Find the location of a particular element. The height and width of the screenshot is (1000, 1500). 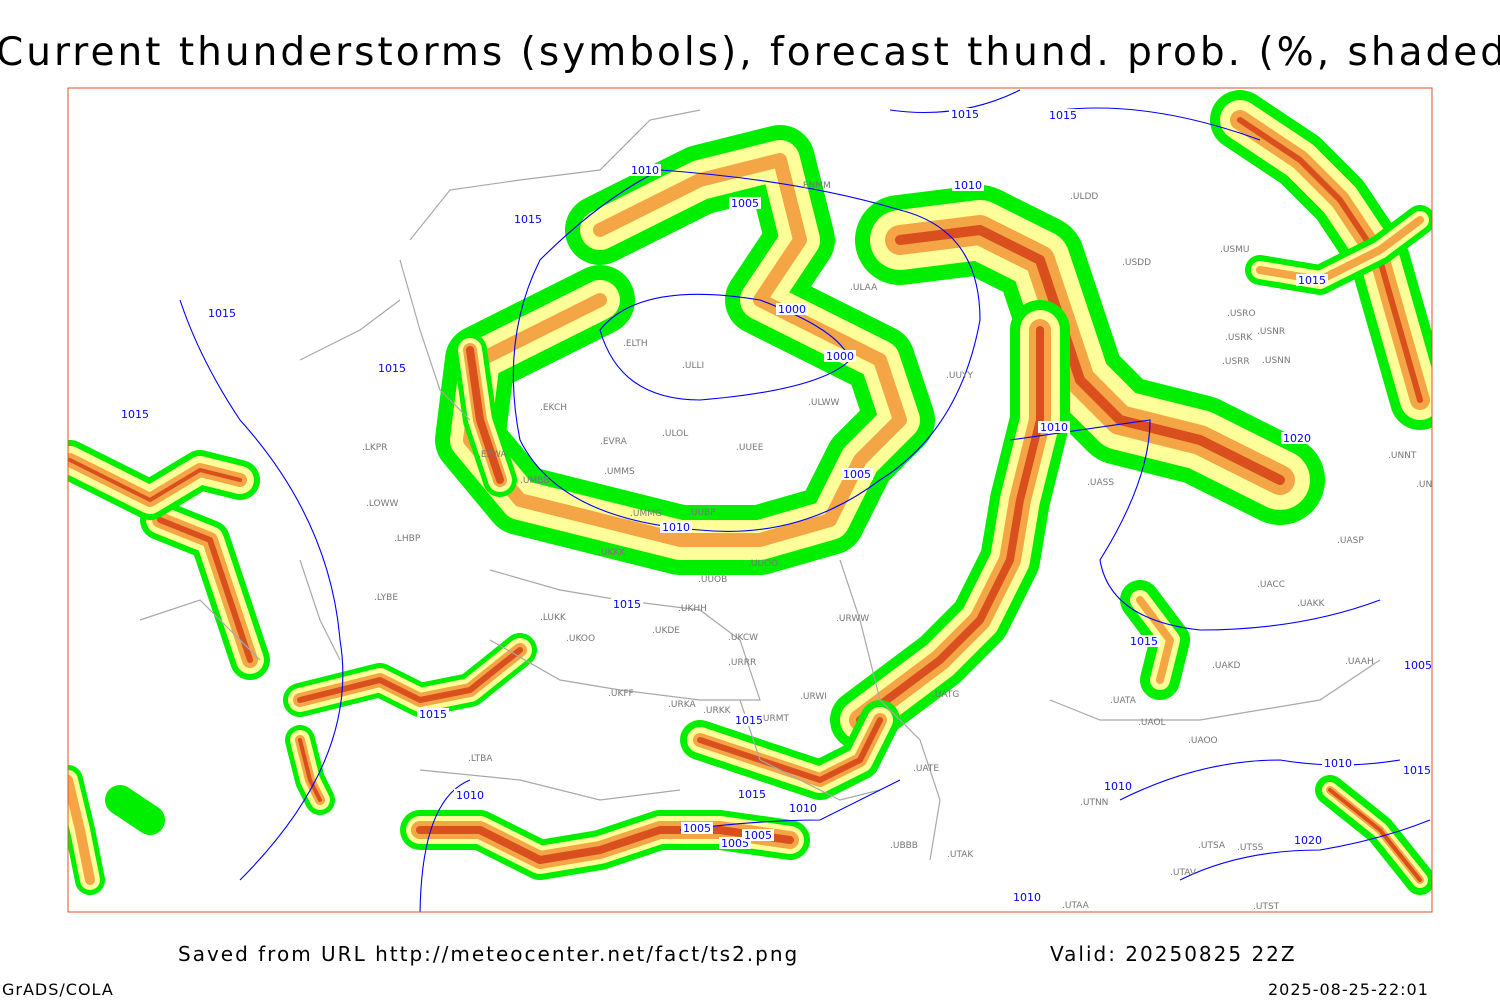

station-label: .URWW is located at coordinates (852, 619).